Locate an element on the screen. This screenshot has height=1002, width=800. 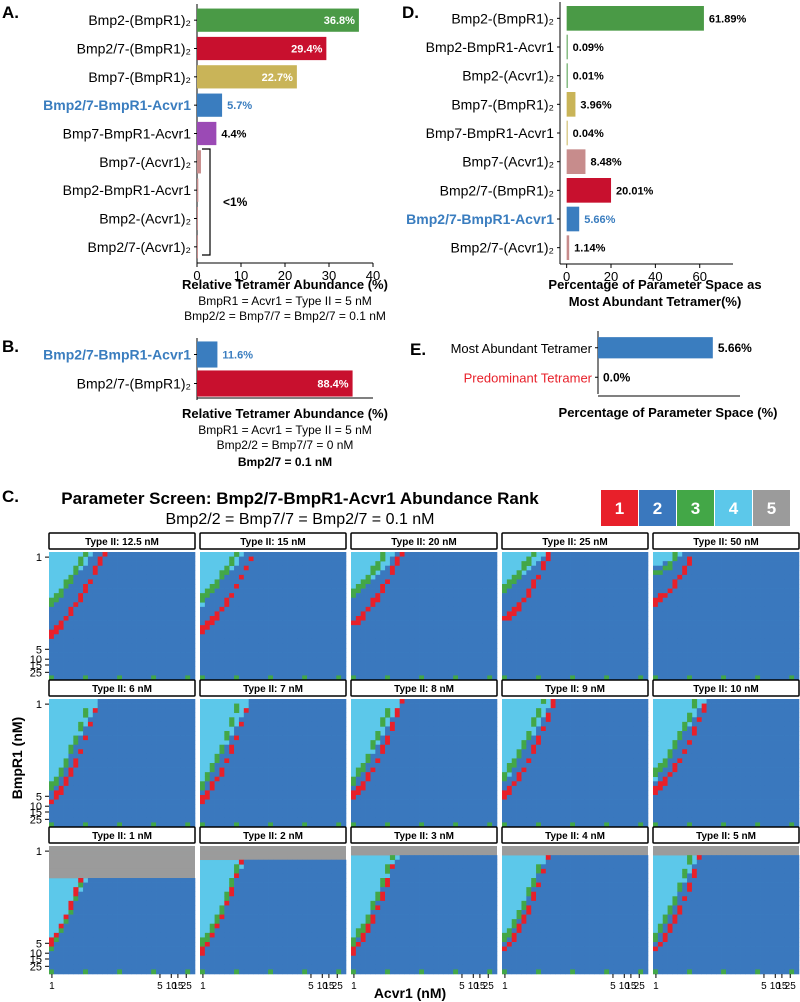
category-label: Bmp2/7-(Acvr1)₂ is located at coordinates (139, 247).